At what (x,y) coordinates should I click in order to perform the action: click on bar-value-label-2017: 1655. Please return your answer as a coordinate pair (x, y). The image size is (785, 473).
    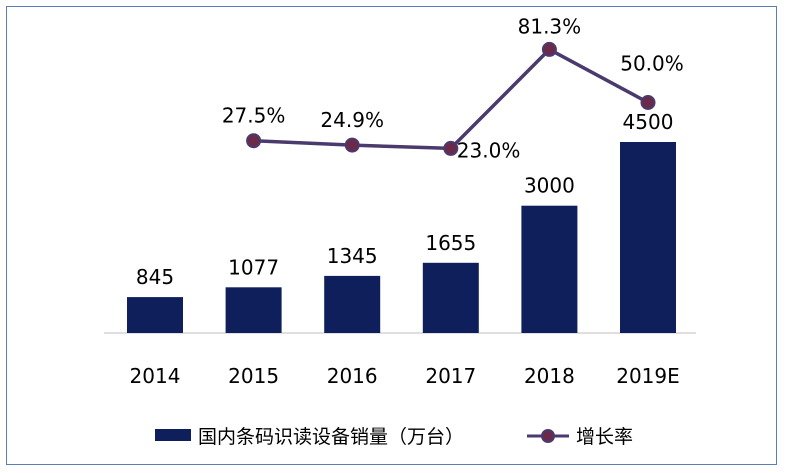
    Looking at the image, I should click on (450, 243).